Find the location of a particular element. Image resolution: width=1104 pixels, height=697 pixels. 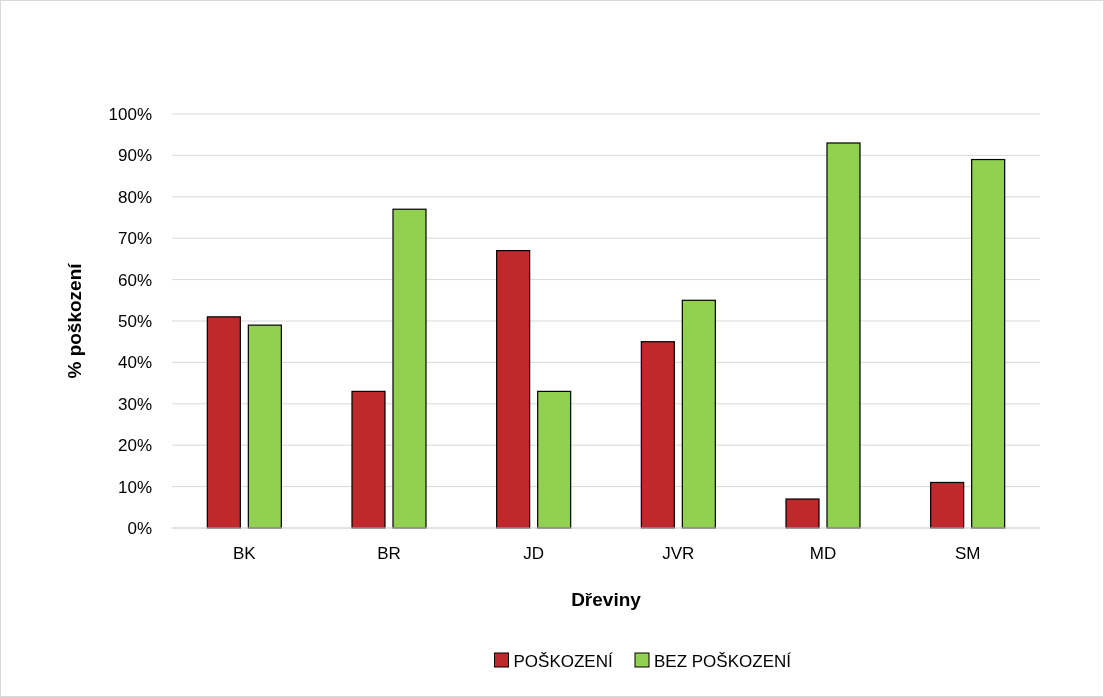

y-tick-label: 30% is located at coordinates (134, 404).